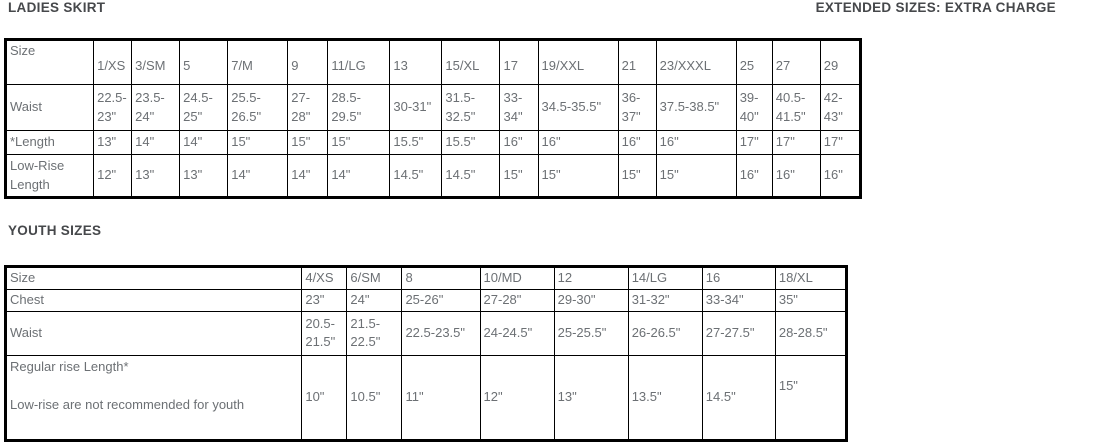 The image size is (1094, 445). I want to click on value-cell: 22.5-23", so click(113, 107).